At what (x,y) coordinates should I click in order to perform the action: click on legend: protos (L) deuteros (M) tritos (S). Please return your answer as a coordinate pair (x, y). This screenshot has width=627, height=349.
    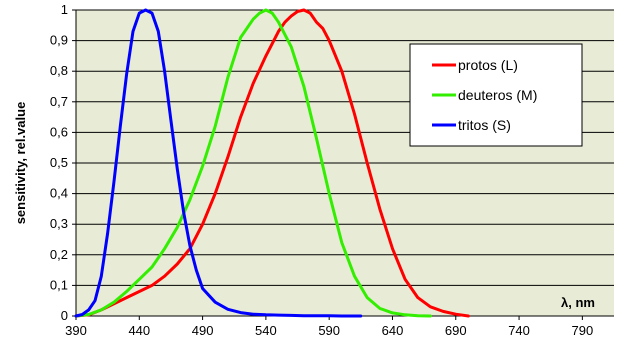
    Looking at the image, I should click on (496, 95).